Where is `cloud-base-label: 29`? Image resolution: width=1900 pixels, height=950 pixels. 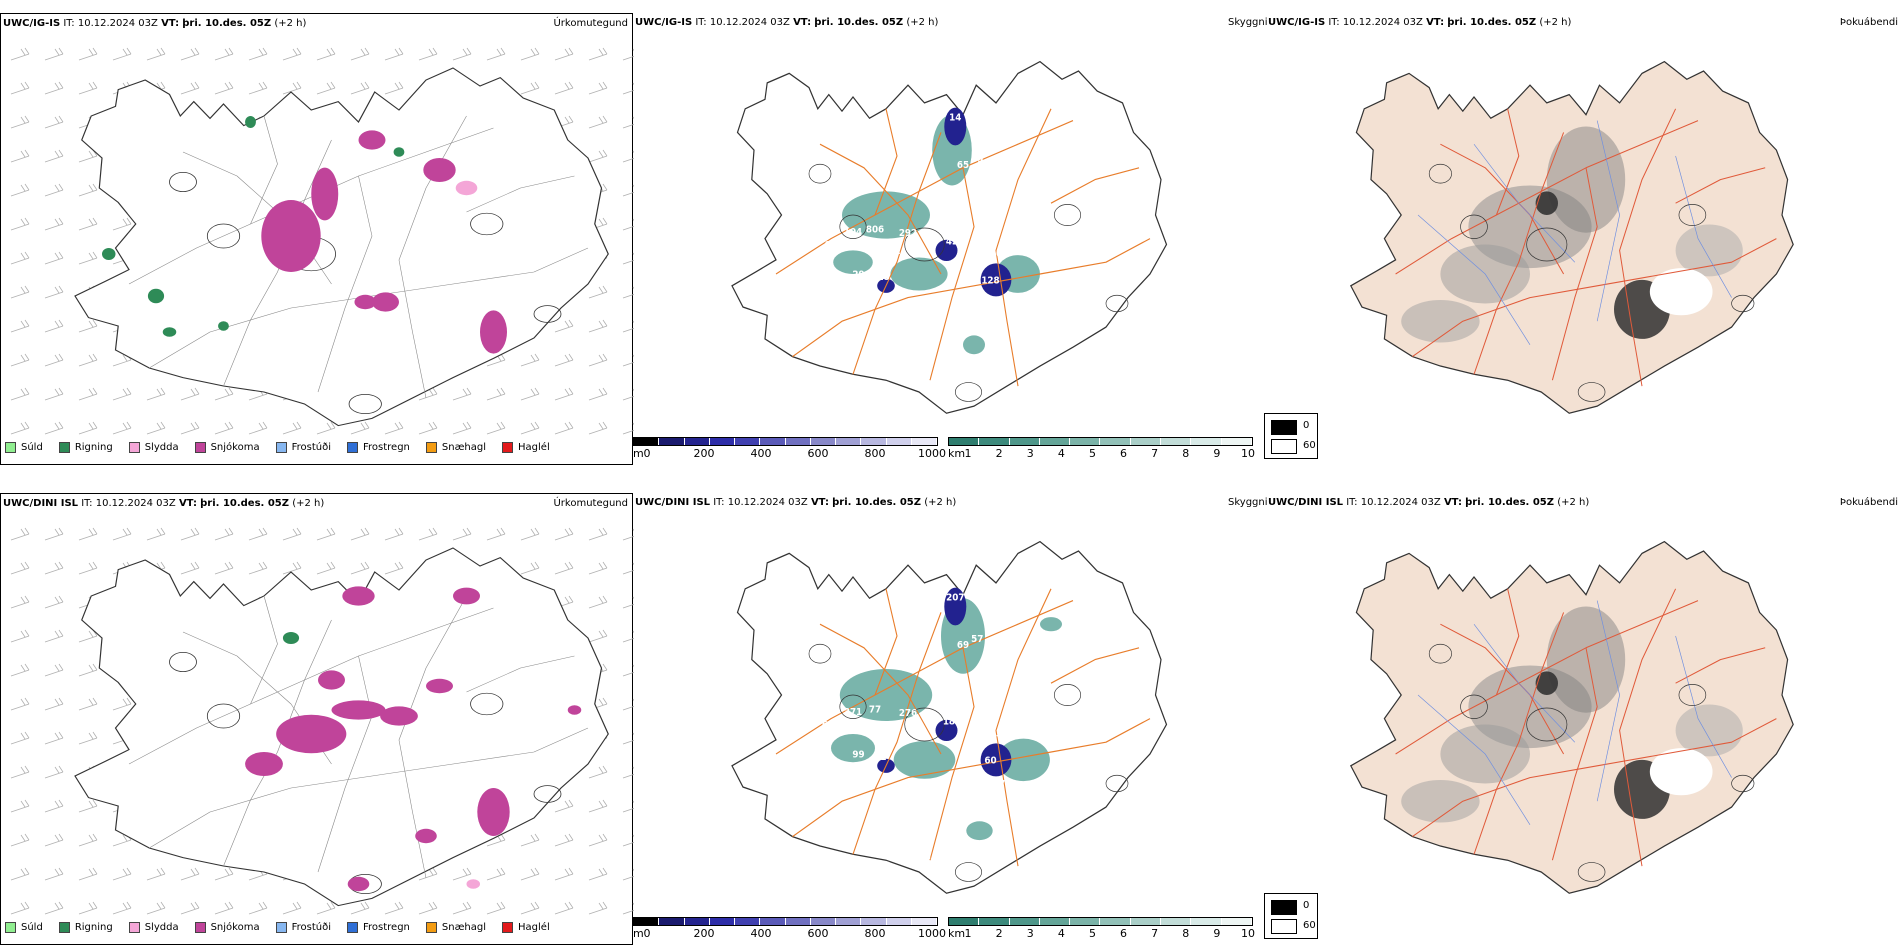 cloud-base-label: 29 is located at coordinates (858, 275).